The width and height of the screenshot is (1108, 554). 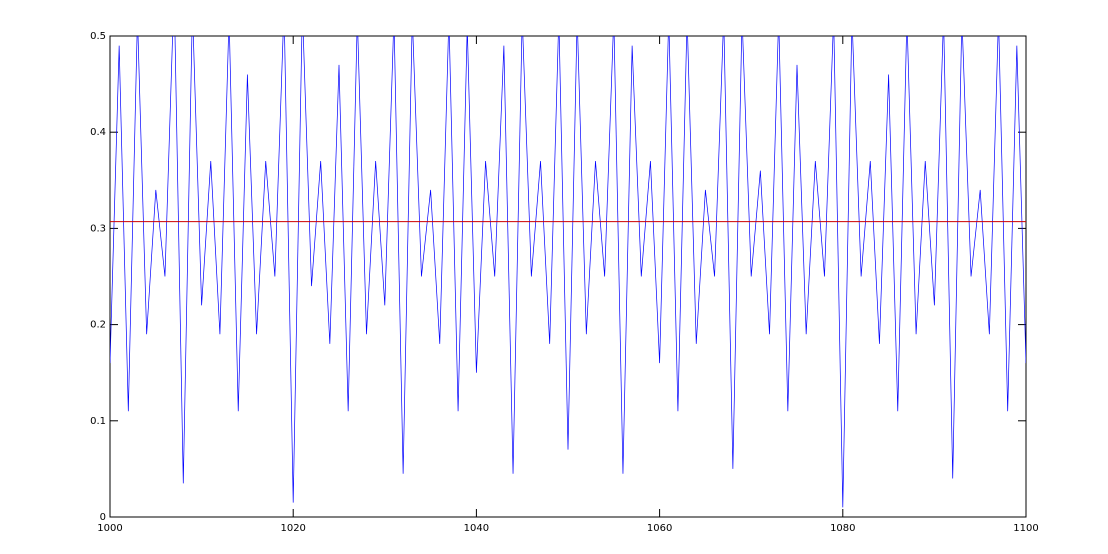 I want to click on y-tick-label: 0.3, so click(x=98, y=228).